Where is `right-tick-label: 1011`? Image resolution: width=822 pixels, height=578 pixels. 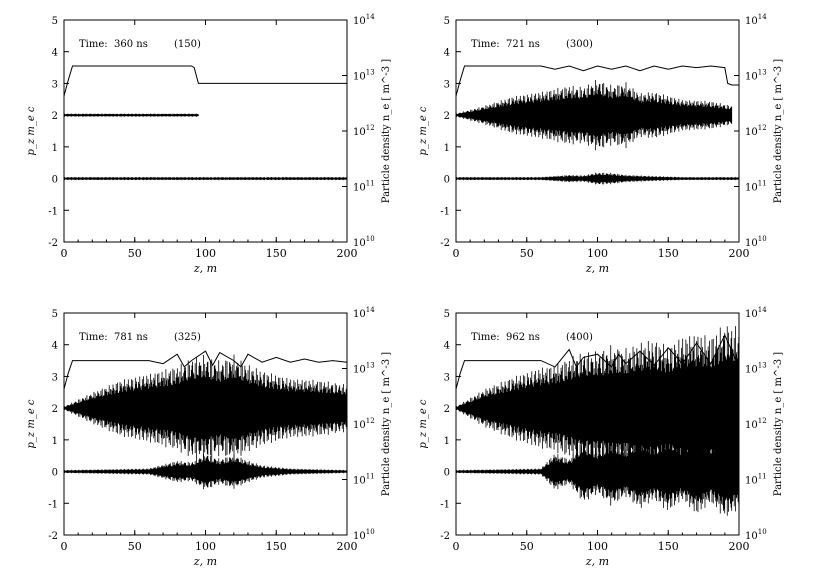
right-tick-label: 1011 is located at coordinates (756, 187).